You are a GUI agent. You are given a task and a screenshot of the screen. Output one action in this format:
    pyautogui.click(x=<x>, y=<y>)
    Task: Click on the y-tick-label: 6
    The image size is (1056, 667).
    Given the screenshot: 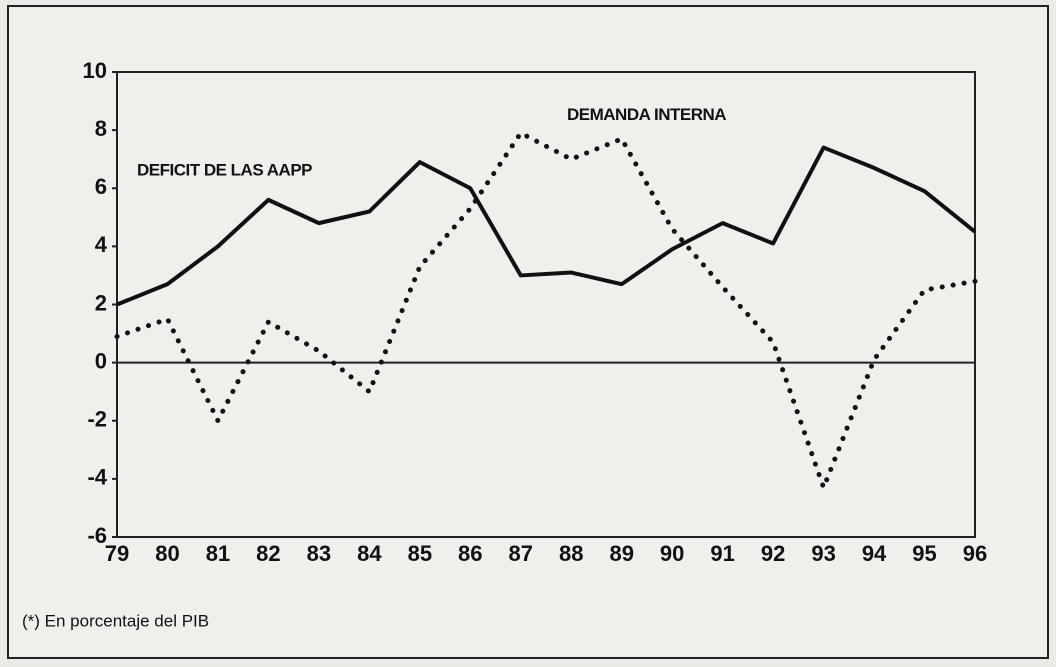 What is the action you would take?
    pyautogui.click(x=101, y=186)
    